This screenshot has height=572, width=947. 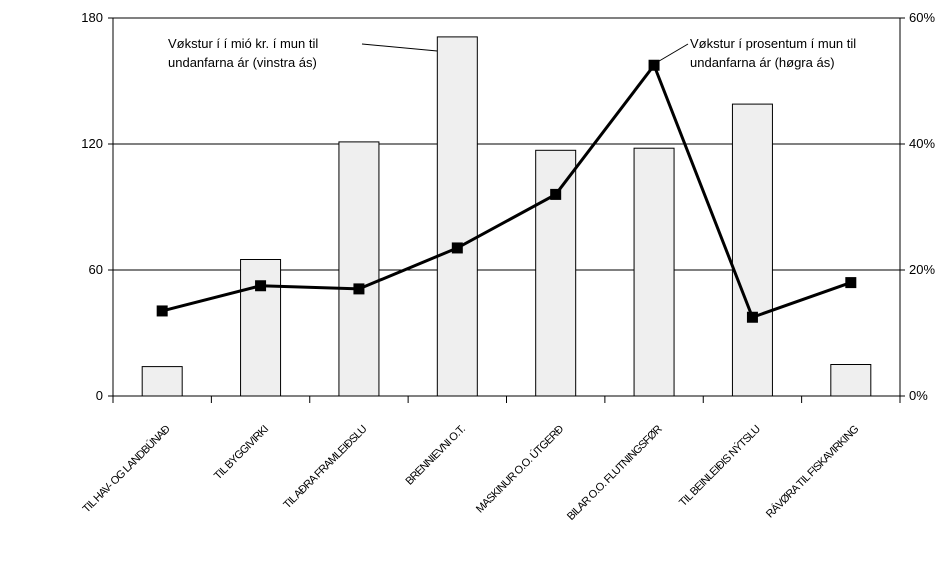 What do you see at coordinates (92, 143) in the screenshot?
I see `y-left-tick-label: 120` at bounding box center [92, 143].